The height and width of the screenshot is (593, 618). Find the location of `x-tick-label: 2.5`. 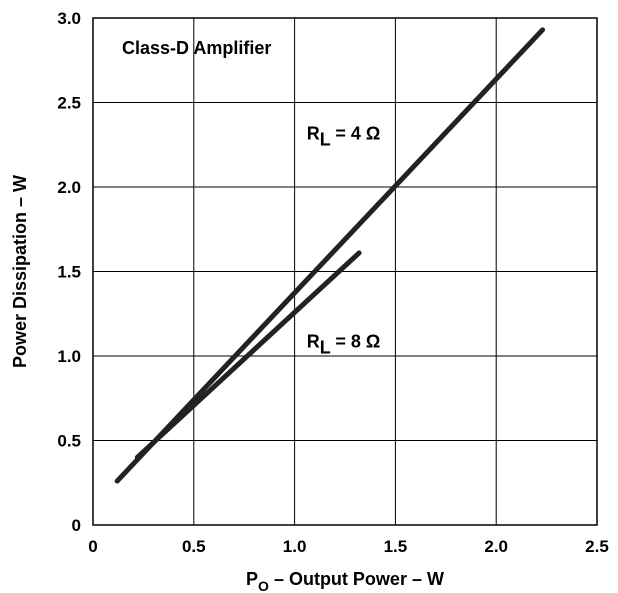

x-tick-label: 2.5 is located at coordinates (597, 546).